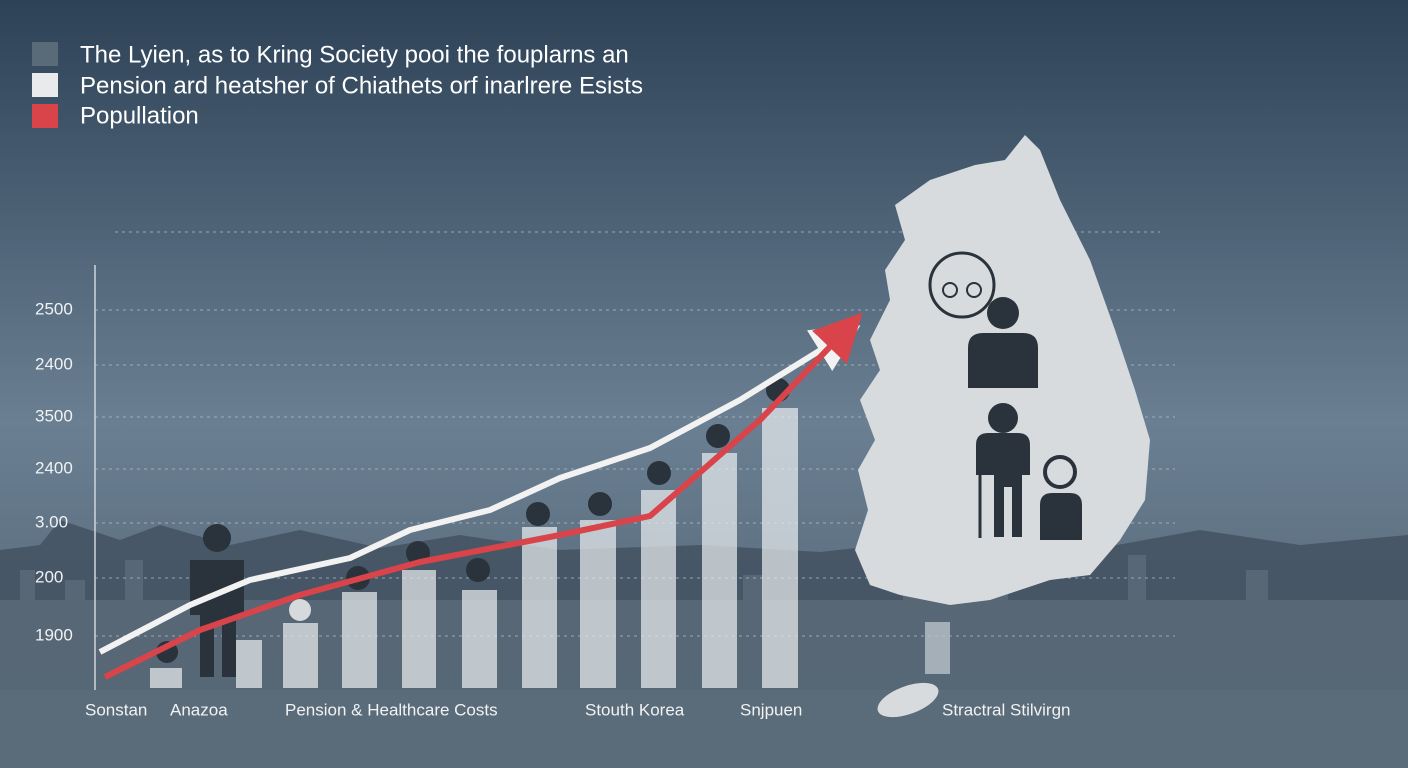 Image resolution: width=1408 pixels, height=768 pixels. I want to click on ground, so click(704, 729).